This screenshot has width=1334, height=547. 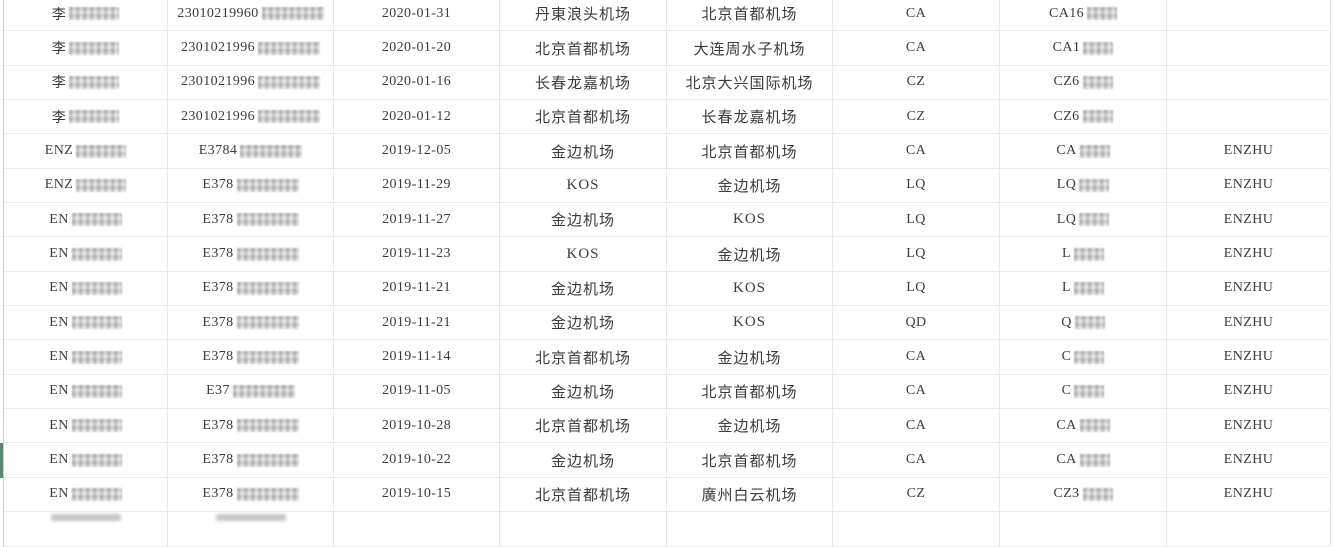 I want to click on cell-id-number: E3784, so click(x=251, y=151).